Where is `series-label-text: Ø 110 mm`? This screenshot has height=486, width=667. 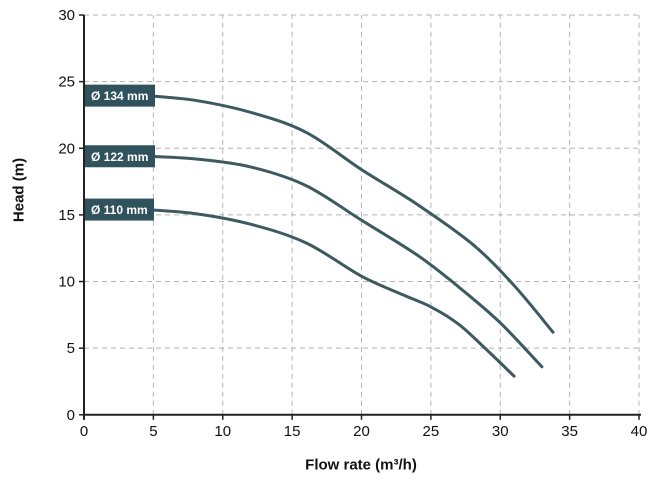 series-label-text: Ø 110 mm is located at coordinates (119, 210).